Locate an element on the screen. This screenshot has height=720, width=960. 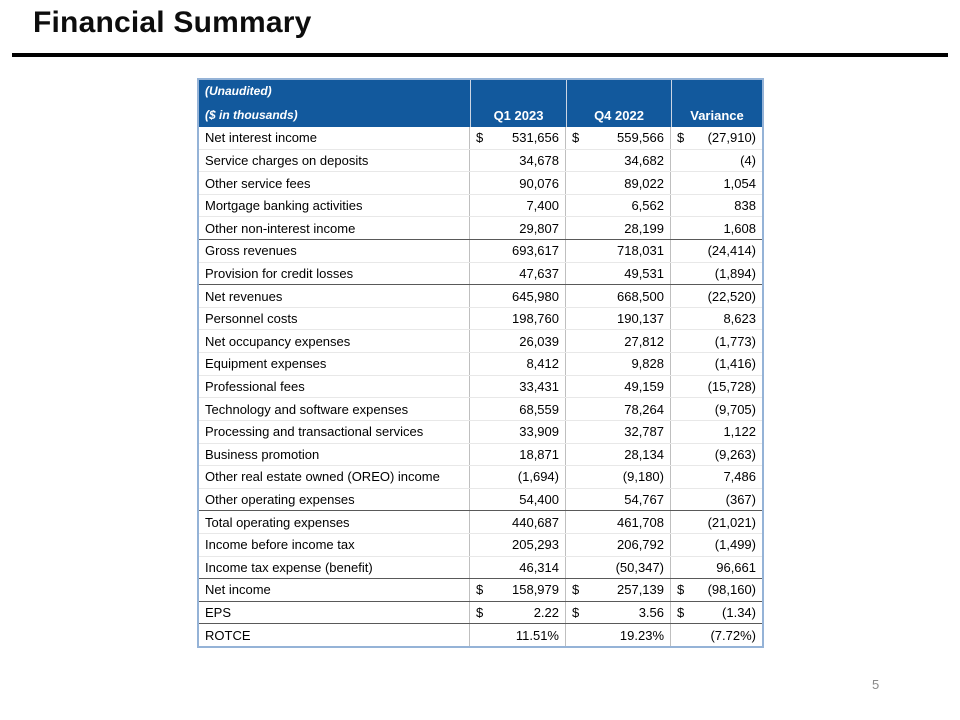
q1-2023-value: 8,412 is located at coordinates (542, 364).